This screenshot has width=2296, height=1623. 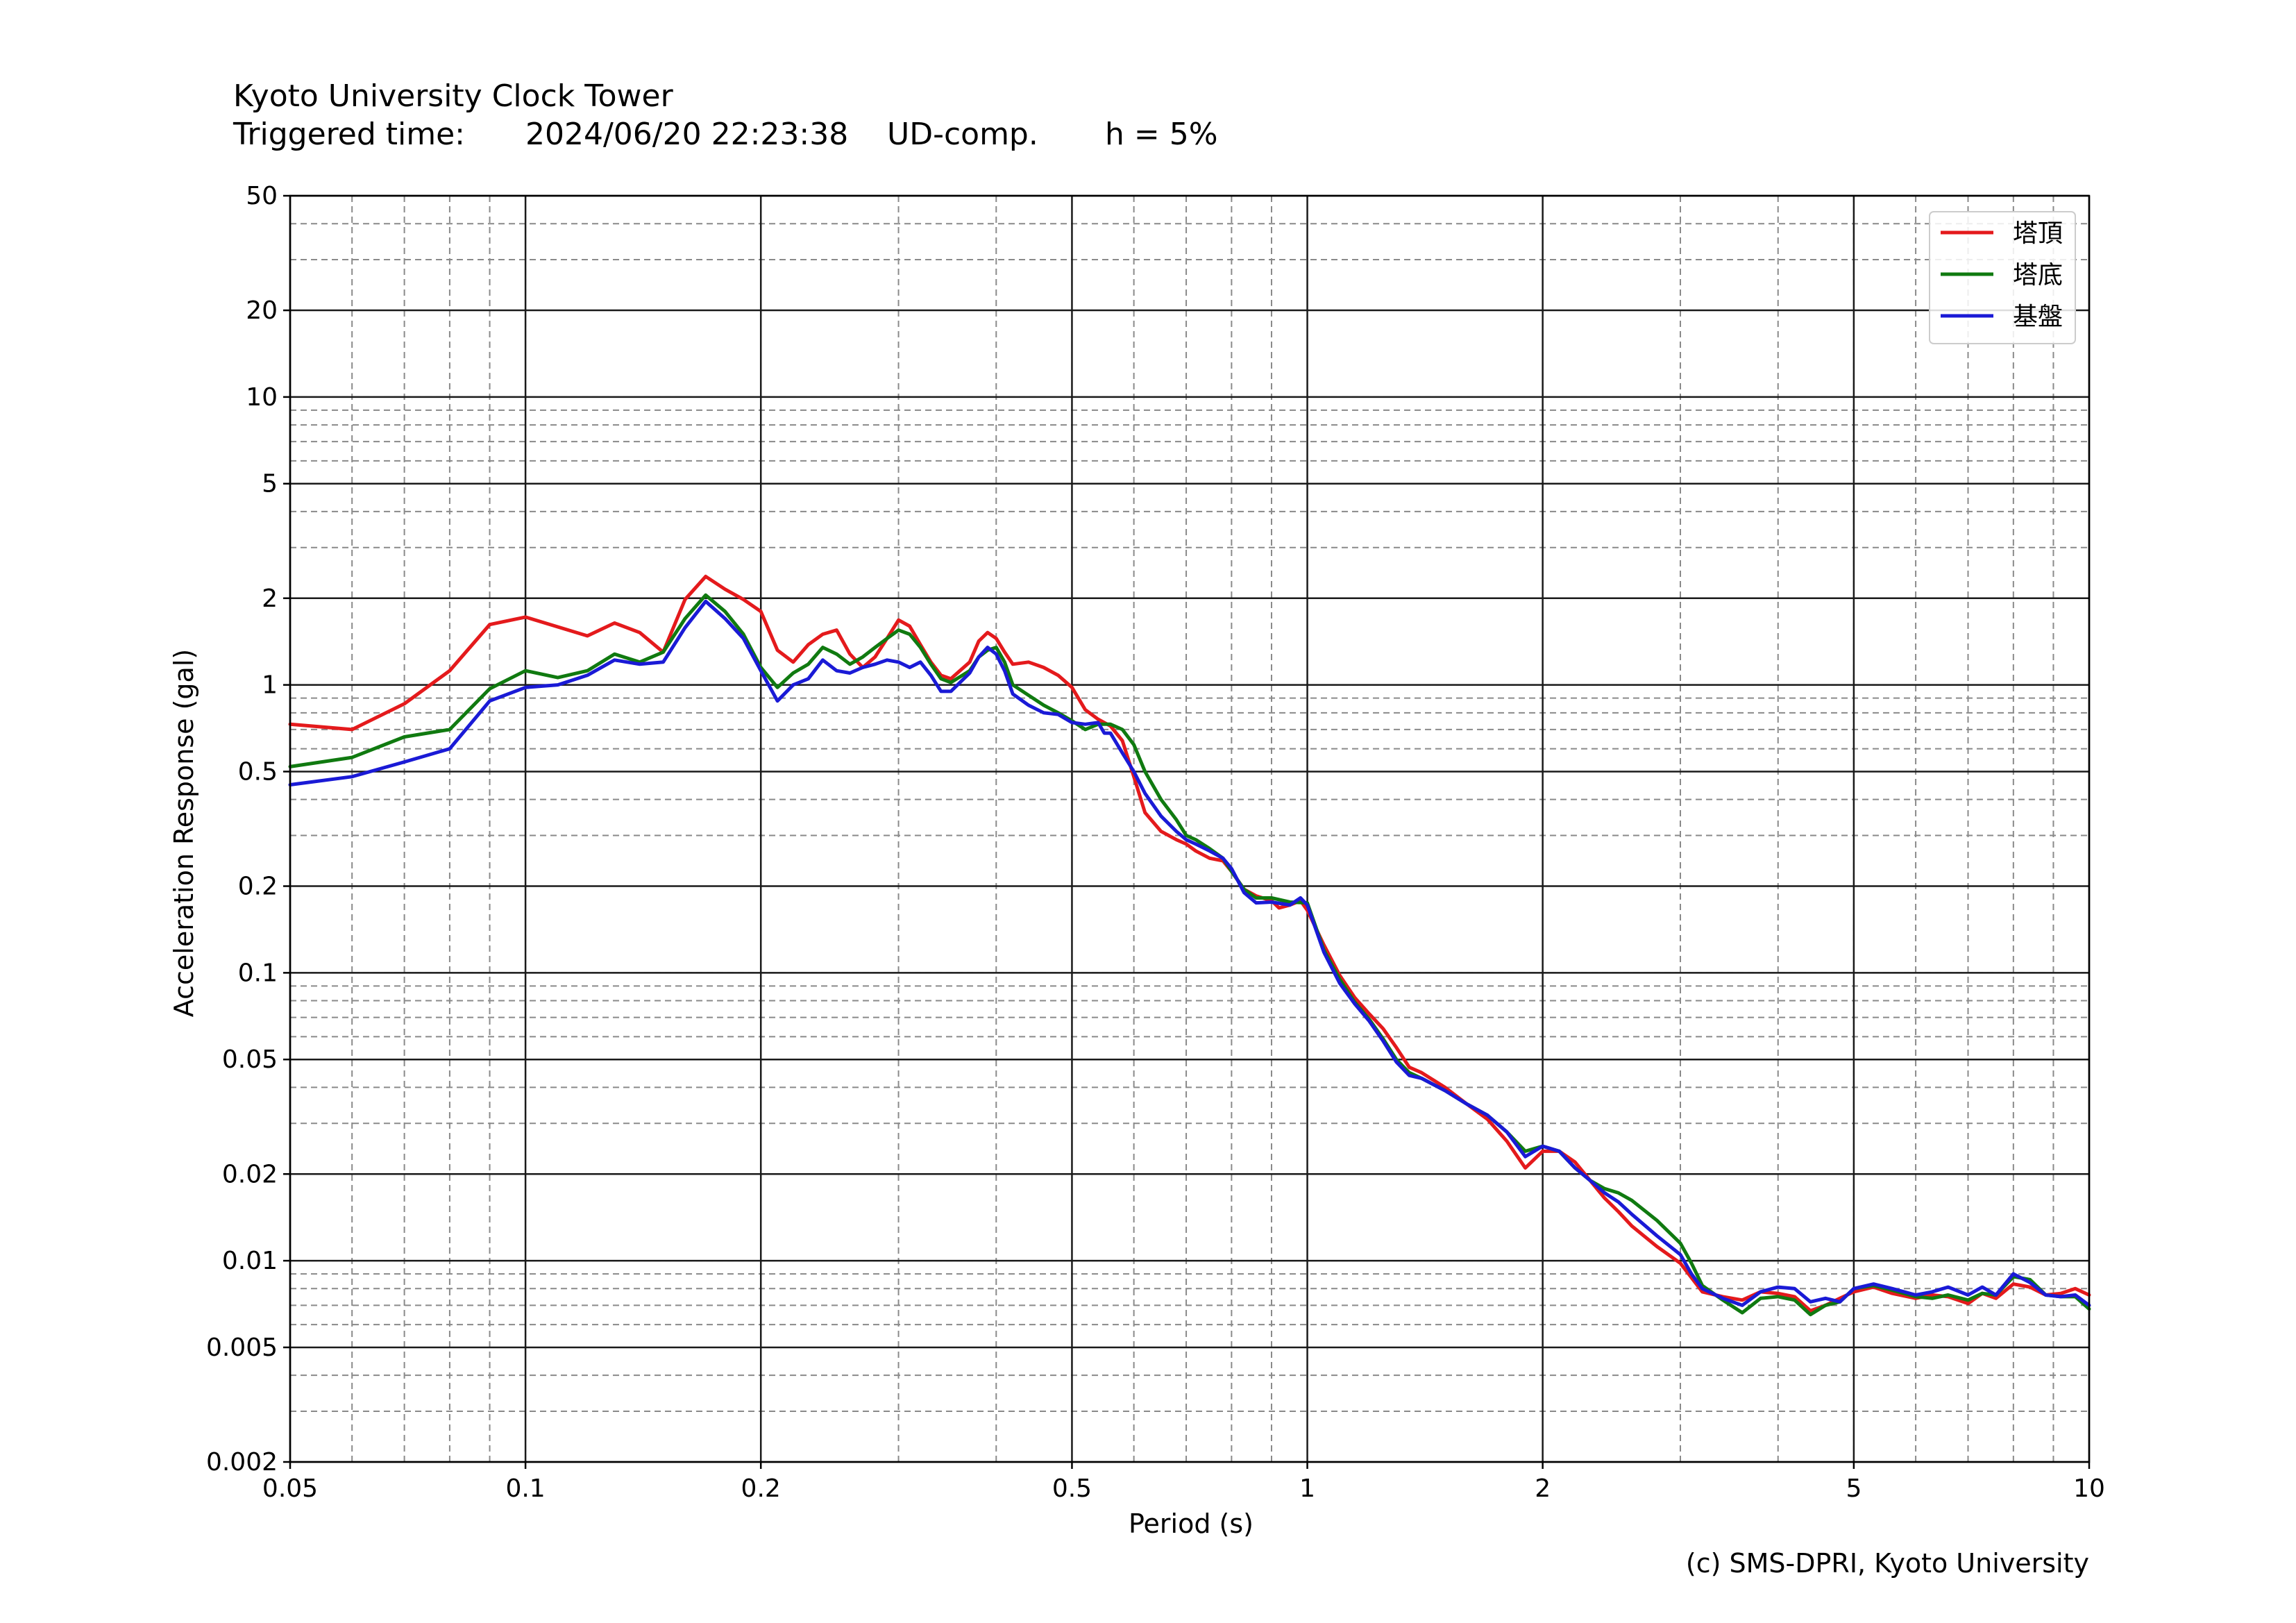 What do you see at coordinates (2038, 317) in the screenshot?
I see `legend-label-2: 基盤` at bounding box center [2038, 317].